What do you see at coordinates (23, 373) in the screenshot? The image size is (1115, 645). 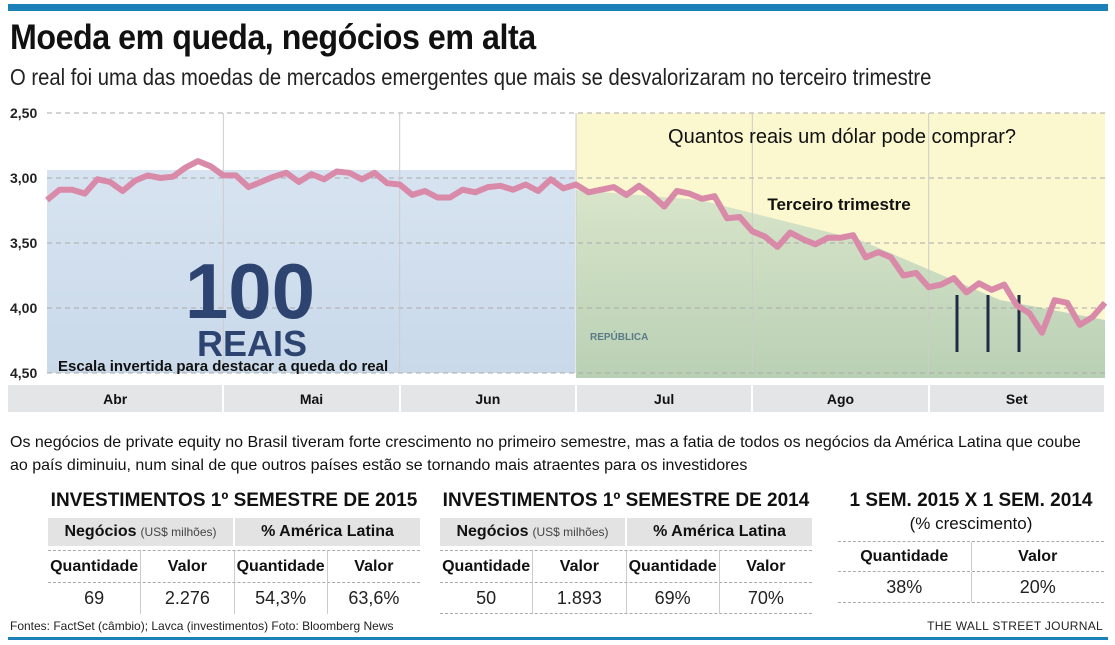 I see `y-tick-label: 4,50` at bounding box center [23, 373].